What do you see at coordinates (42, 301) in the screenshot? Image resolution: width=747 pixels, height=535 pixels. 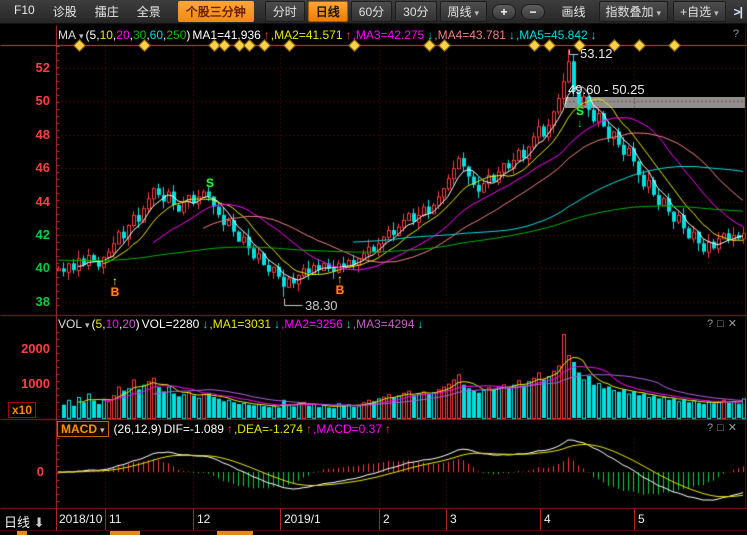 I see `price-axis-label: 38` at bounding box center [42, 301].